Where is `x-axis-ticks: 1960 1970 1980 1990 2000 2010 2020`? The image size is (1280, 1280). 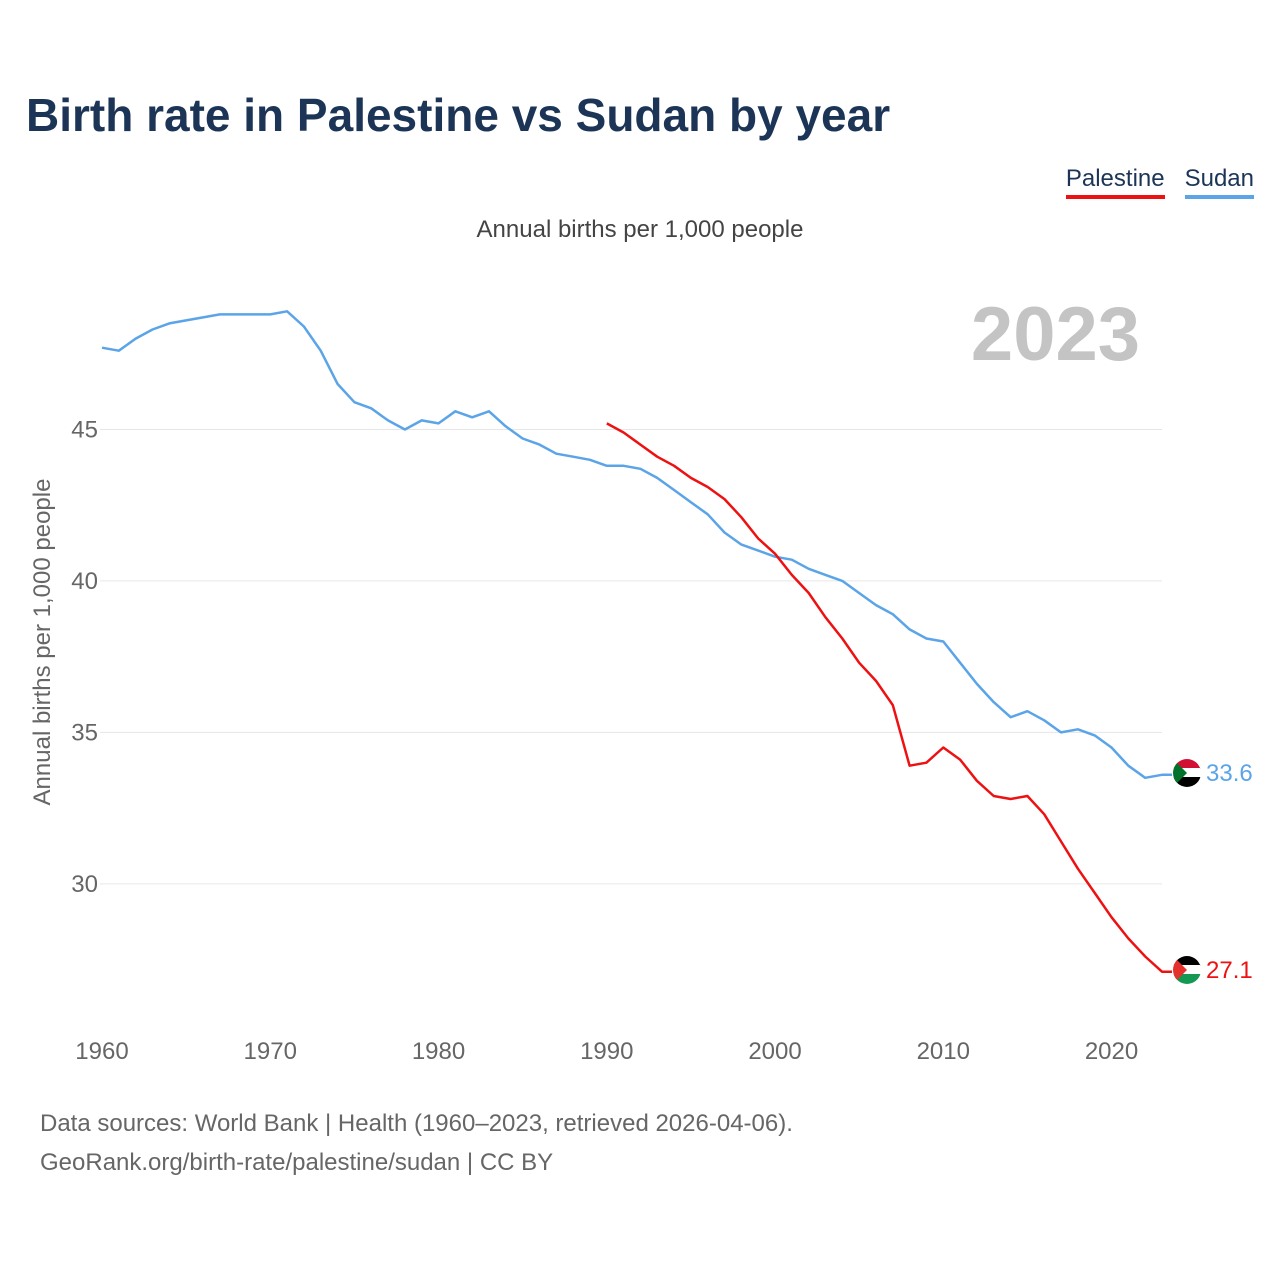
x-axis-ticks: 1960 1970 1980 1990 2000 2010 2020 is located at coordinates (606, 1051).